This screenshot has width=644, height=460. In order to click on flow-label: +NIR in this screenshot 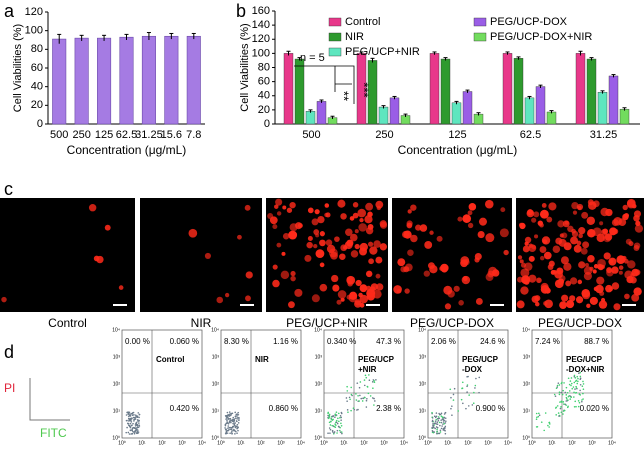, I will do `click(367, 369)`.